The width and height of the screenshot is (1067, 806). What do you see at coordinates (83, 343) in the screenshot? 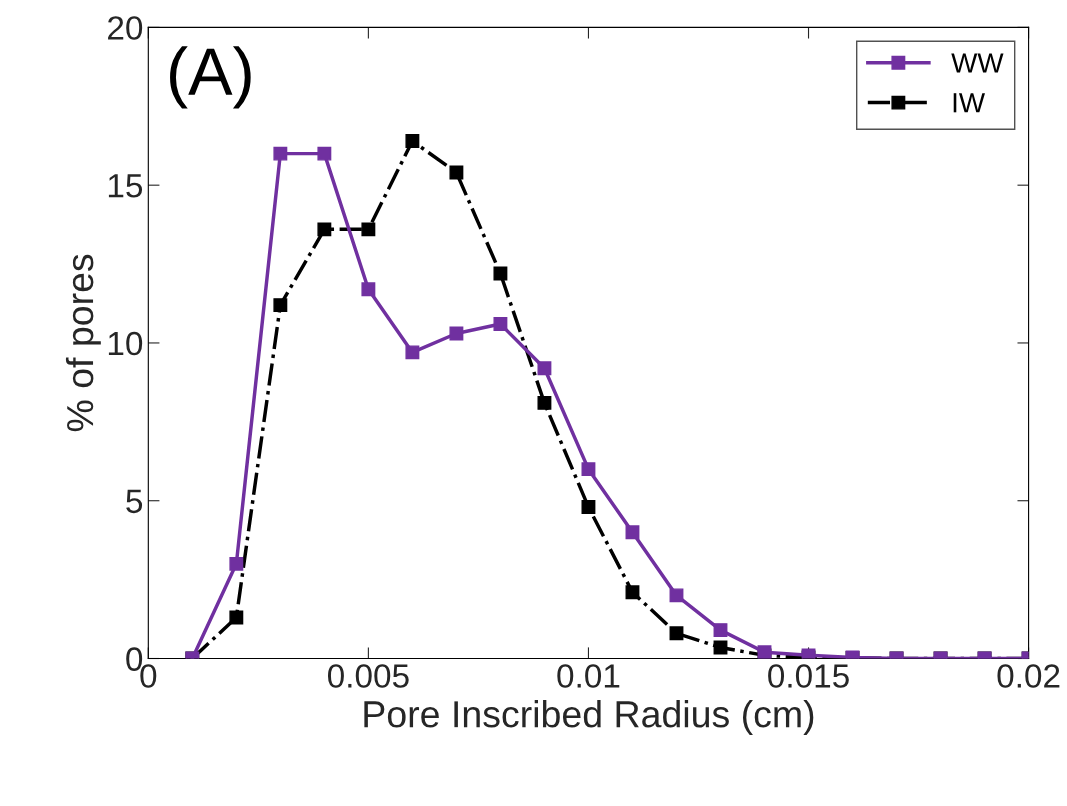
I see `y-axis-title: % of pores` at bounding box center [83, 343].